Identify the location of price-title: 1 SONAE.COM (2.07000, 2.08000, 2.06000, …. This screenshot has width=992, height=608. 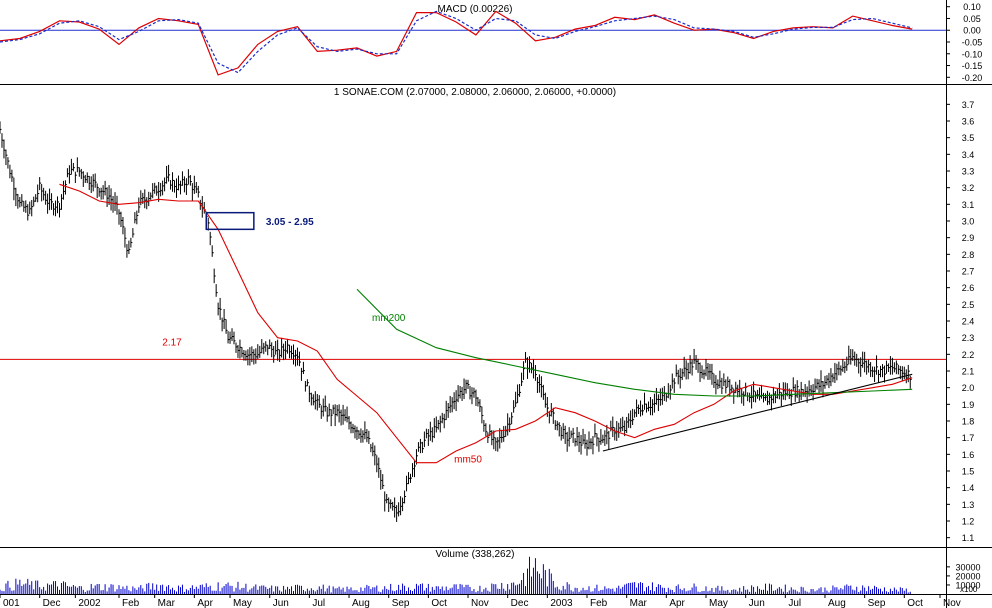
(475, 92).